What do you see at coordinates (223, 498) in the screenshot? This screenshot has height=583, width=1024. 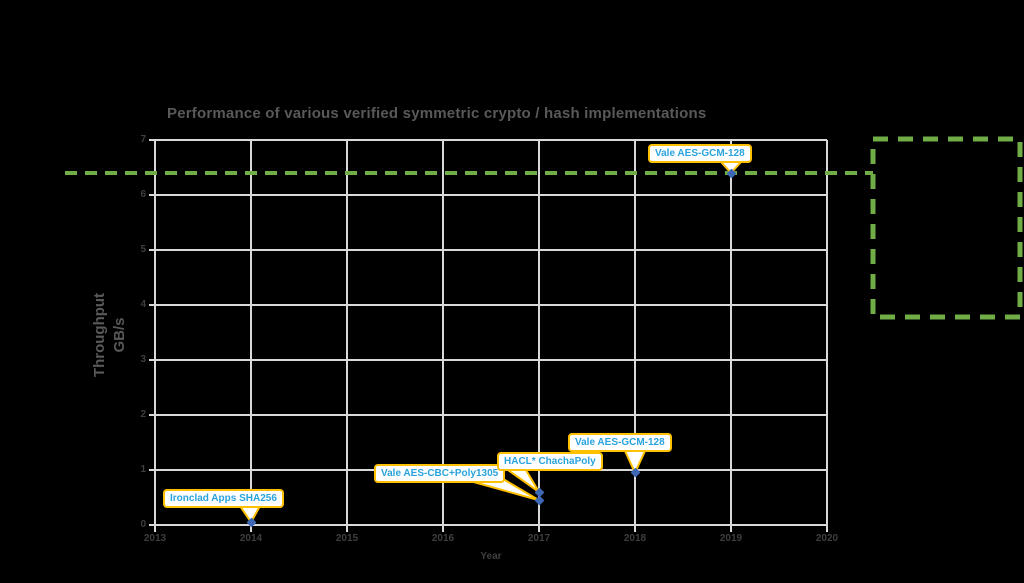 I see `callout-label: Ironclad Apps SHA256` at bounding box center [223, 498].